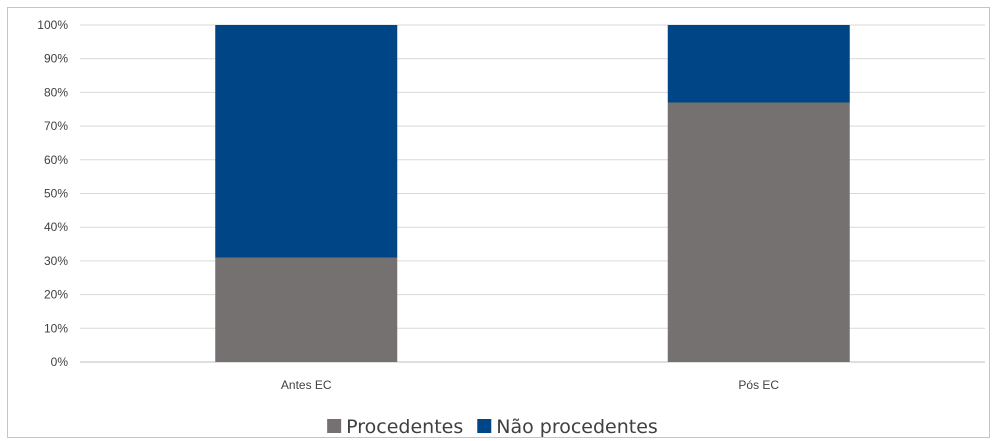  I want to click on x-axis-category-labels: Antes EC Pós EC, so click(530, 385).